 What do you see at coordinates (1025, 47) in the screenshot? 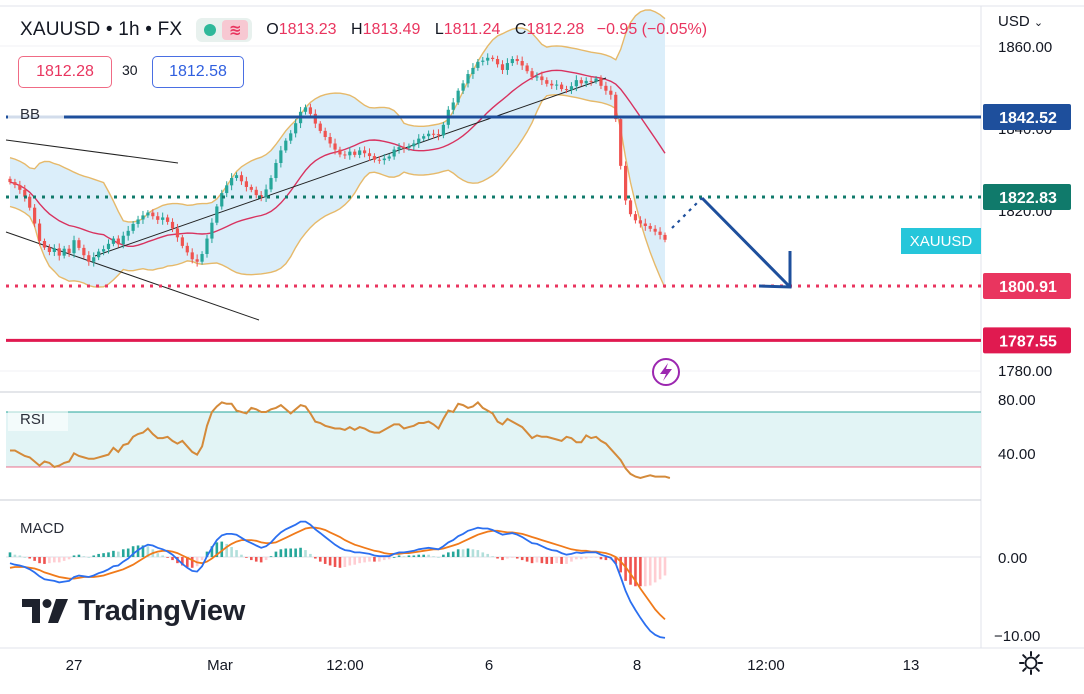
I see `price-tick-1860: 1860.00` at bounding box center [1025, 47].